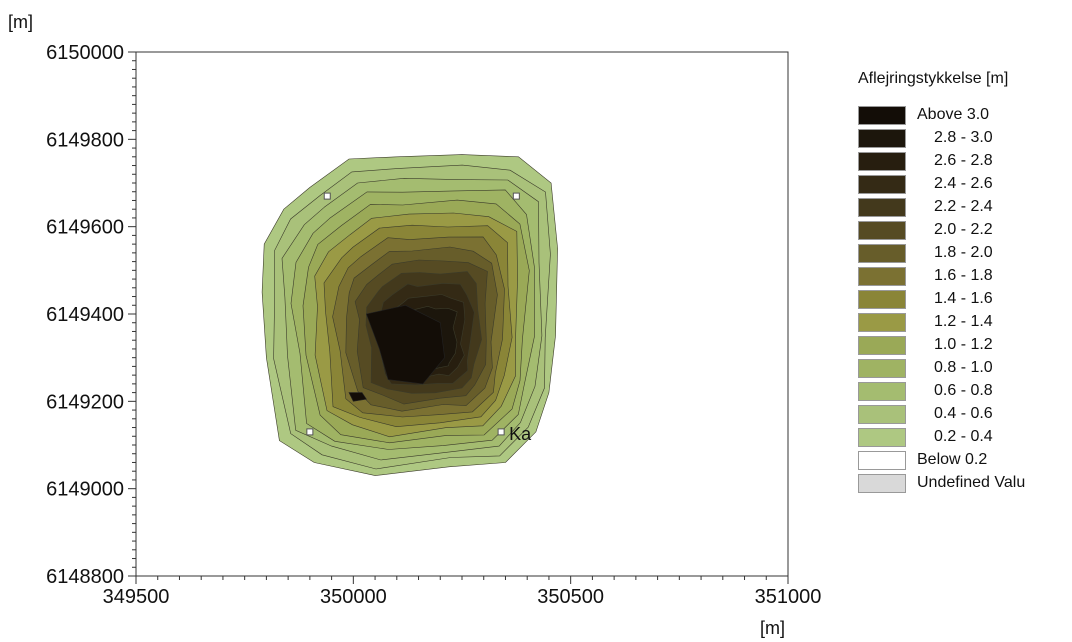 The height and width of the screenshot is (642, 1072). I want to click on legend-item: 1.8 - 2.0, so click(965, 253).